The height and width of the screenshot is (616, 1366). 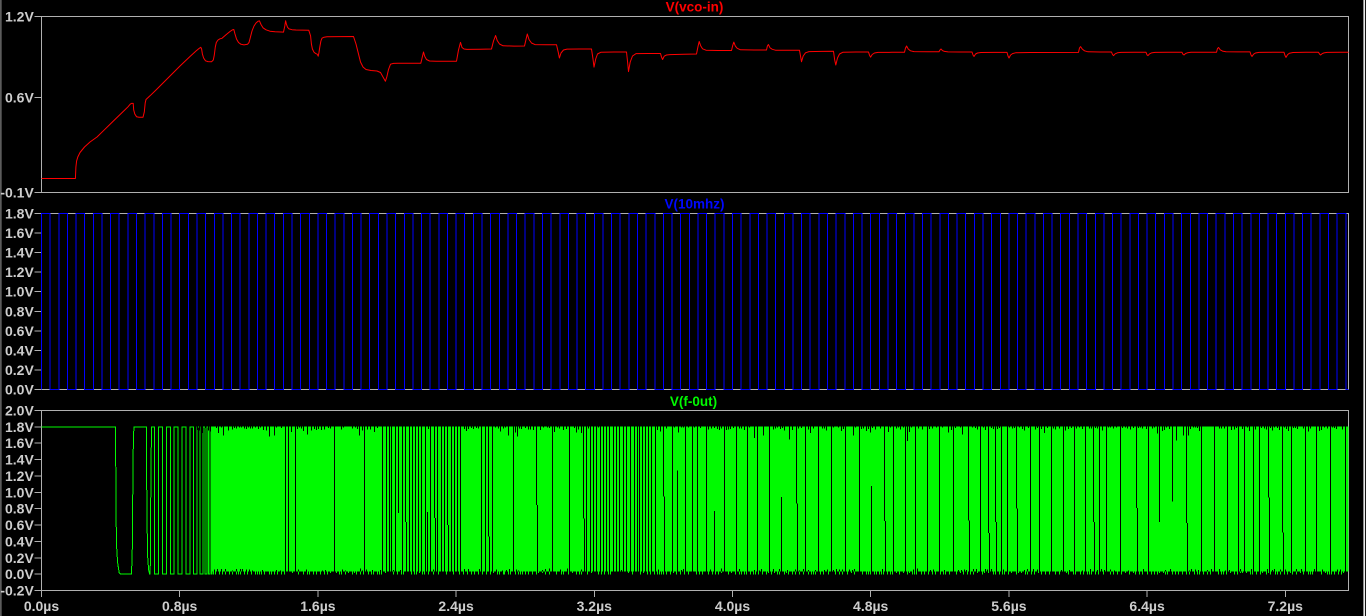 I want to click on svg-text: 0.0µs, so click(x=42, y=606).